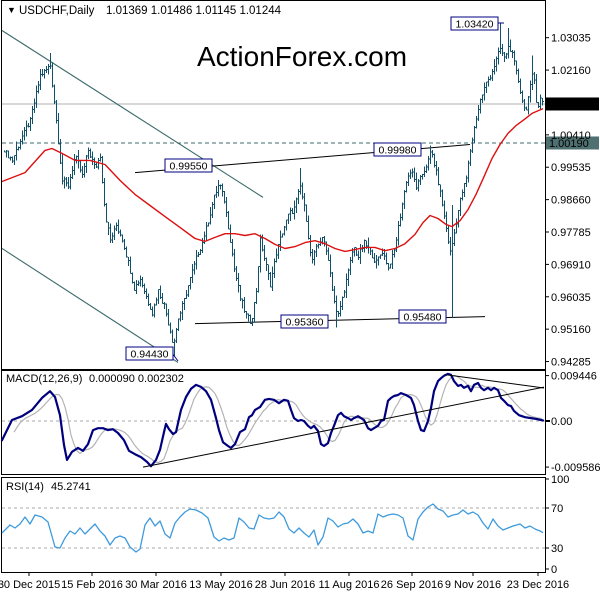 Image resolution: width=600 pixels, height=600 pixels. I want to click on price-level-label: 0.99550, so click(189, 167).